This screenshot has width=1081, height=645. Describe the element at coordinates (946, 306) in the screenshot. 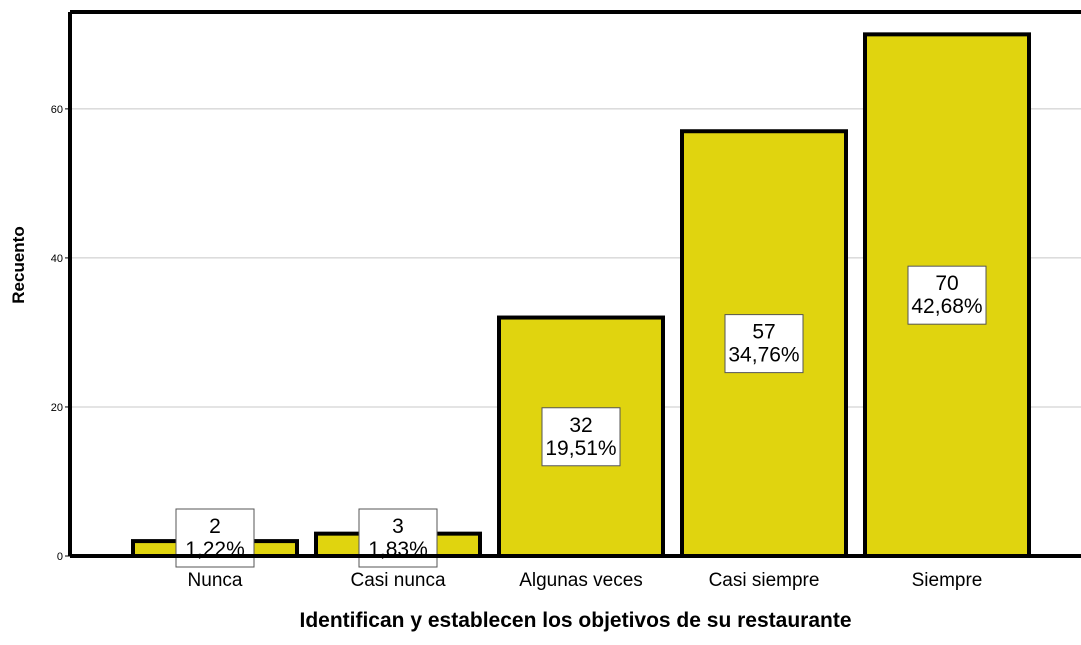

I see `data-label-percent: 42,68%` at that location.